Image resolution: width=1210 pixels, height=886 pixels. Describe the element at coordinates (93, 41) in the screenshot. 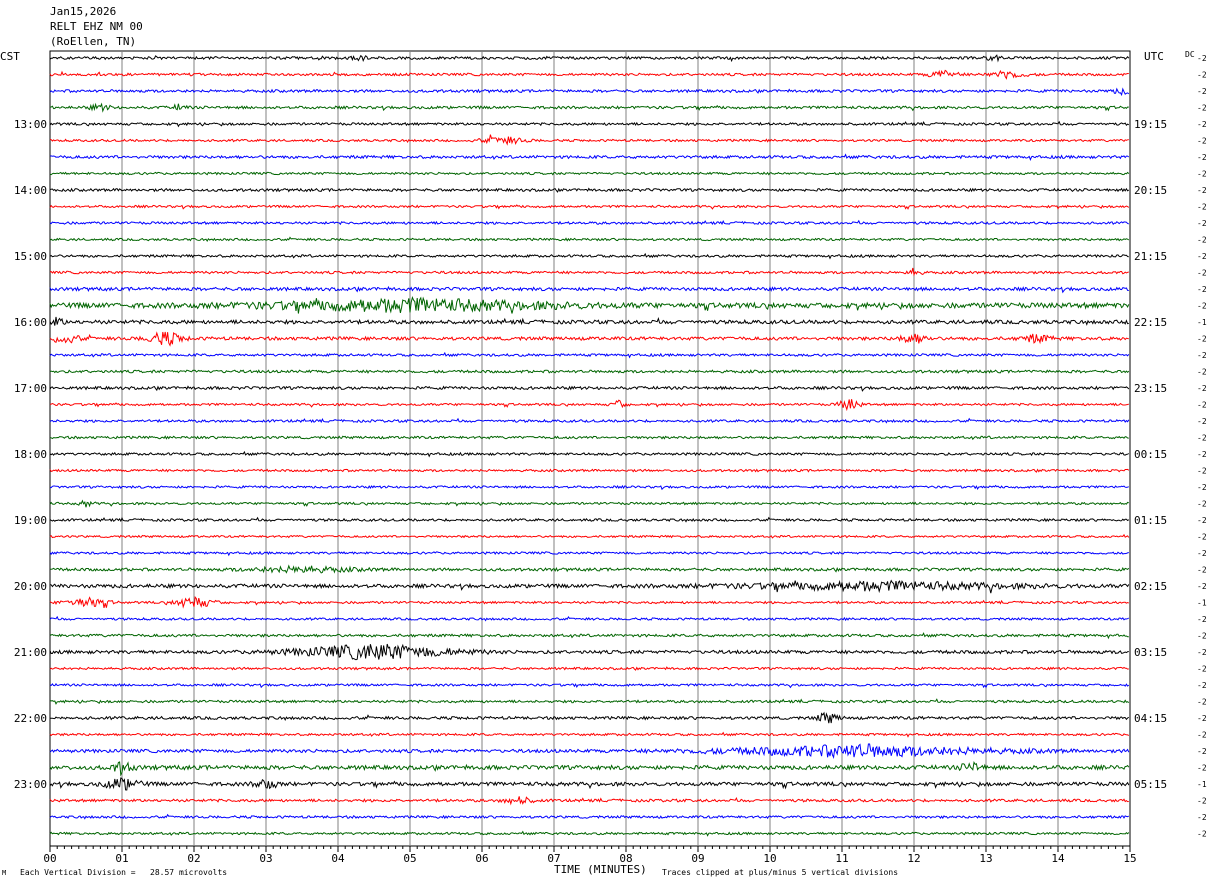

I see `station-location: (RoEllen, TN)` at that location.